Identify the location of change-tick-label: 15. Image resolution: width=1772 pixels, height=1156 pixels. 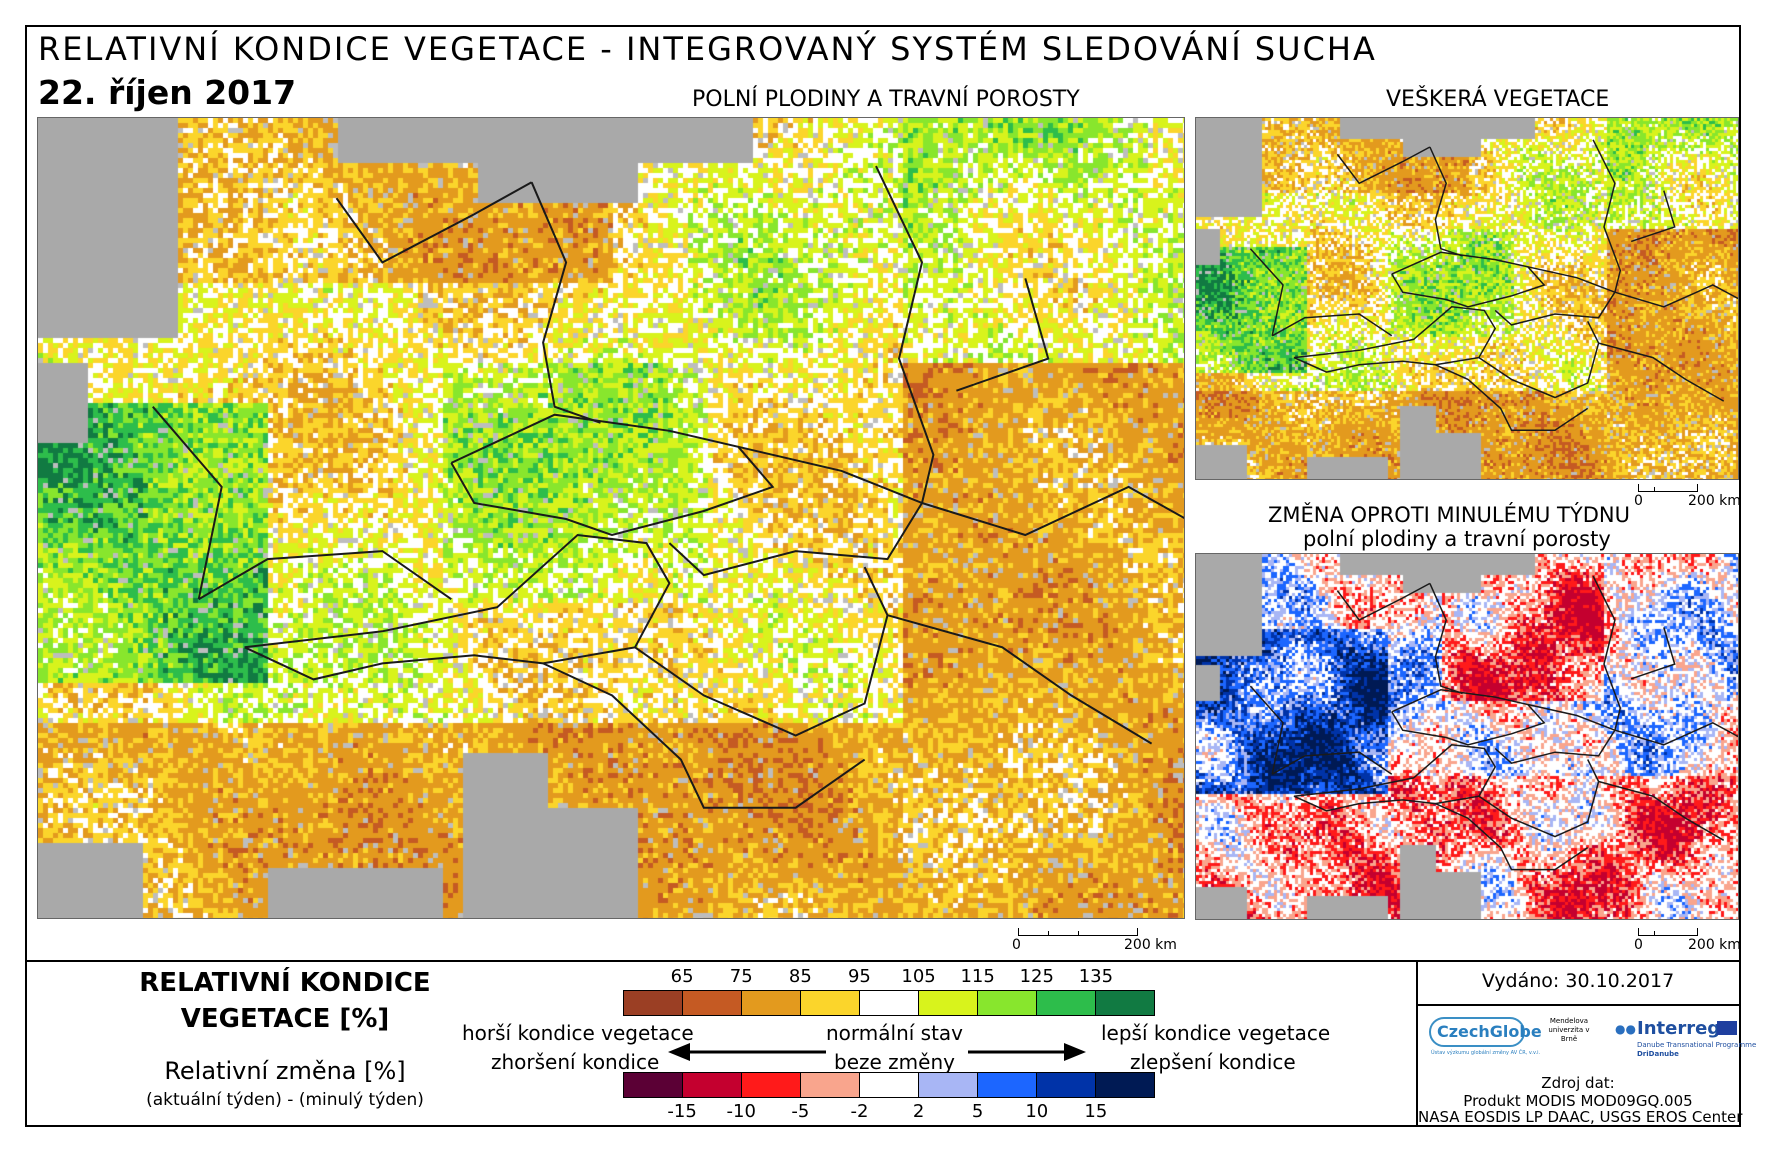
(1096, 1111).